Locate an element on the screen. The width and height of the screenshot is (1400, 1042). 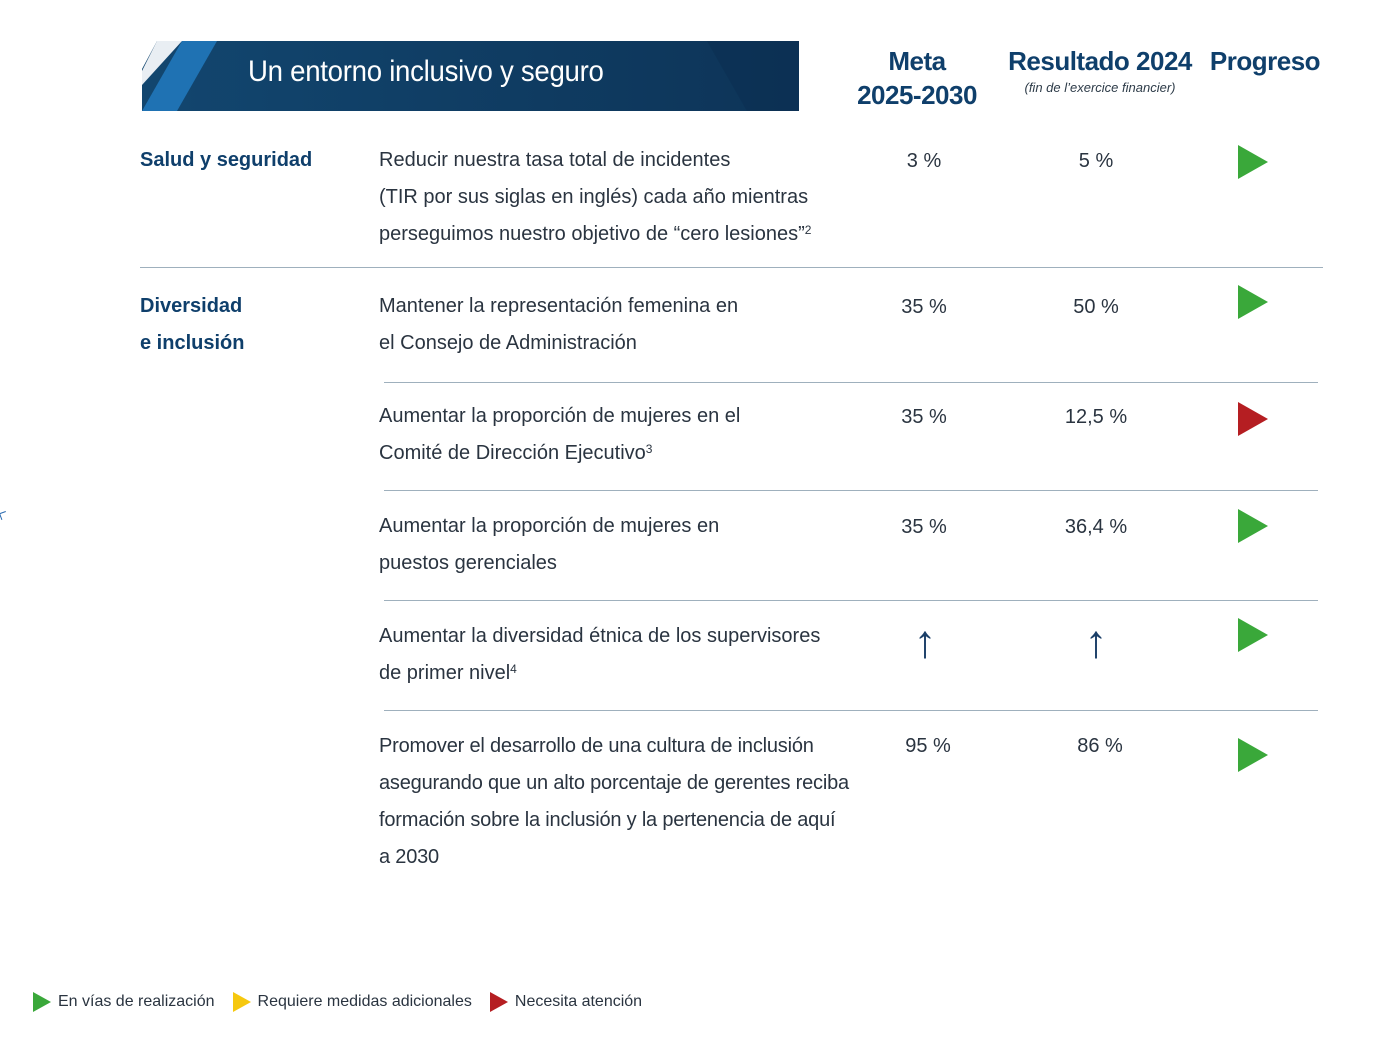
legend-item-needs-action: Requiere medidas adicionales is located at coordinates (352, 1002).